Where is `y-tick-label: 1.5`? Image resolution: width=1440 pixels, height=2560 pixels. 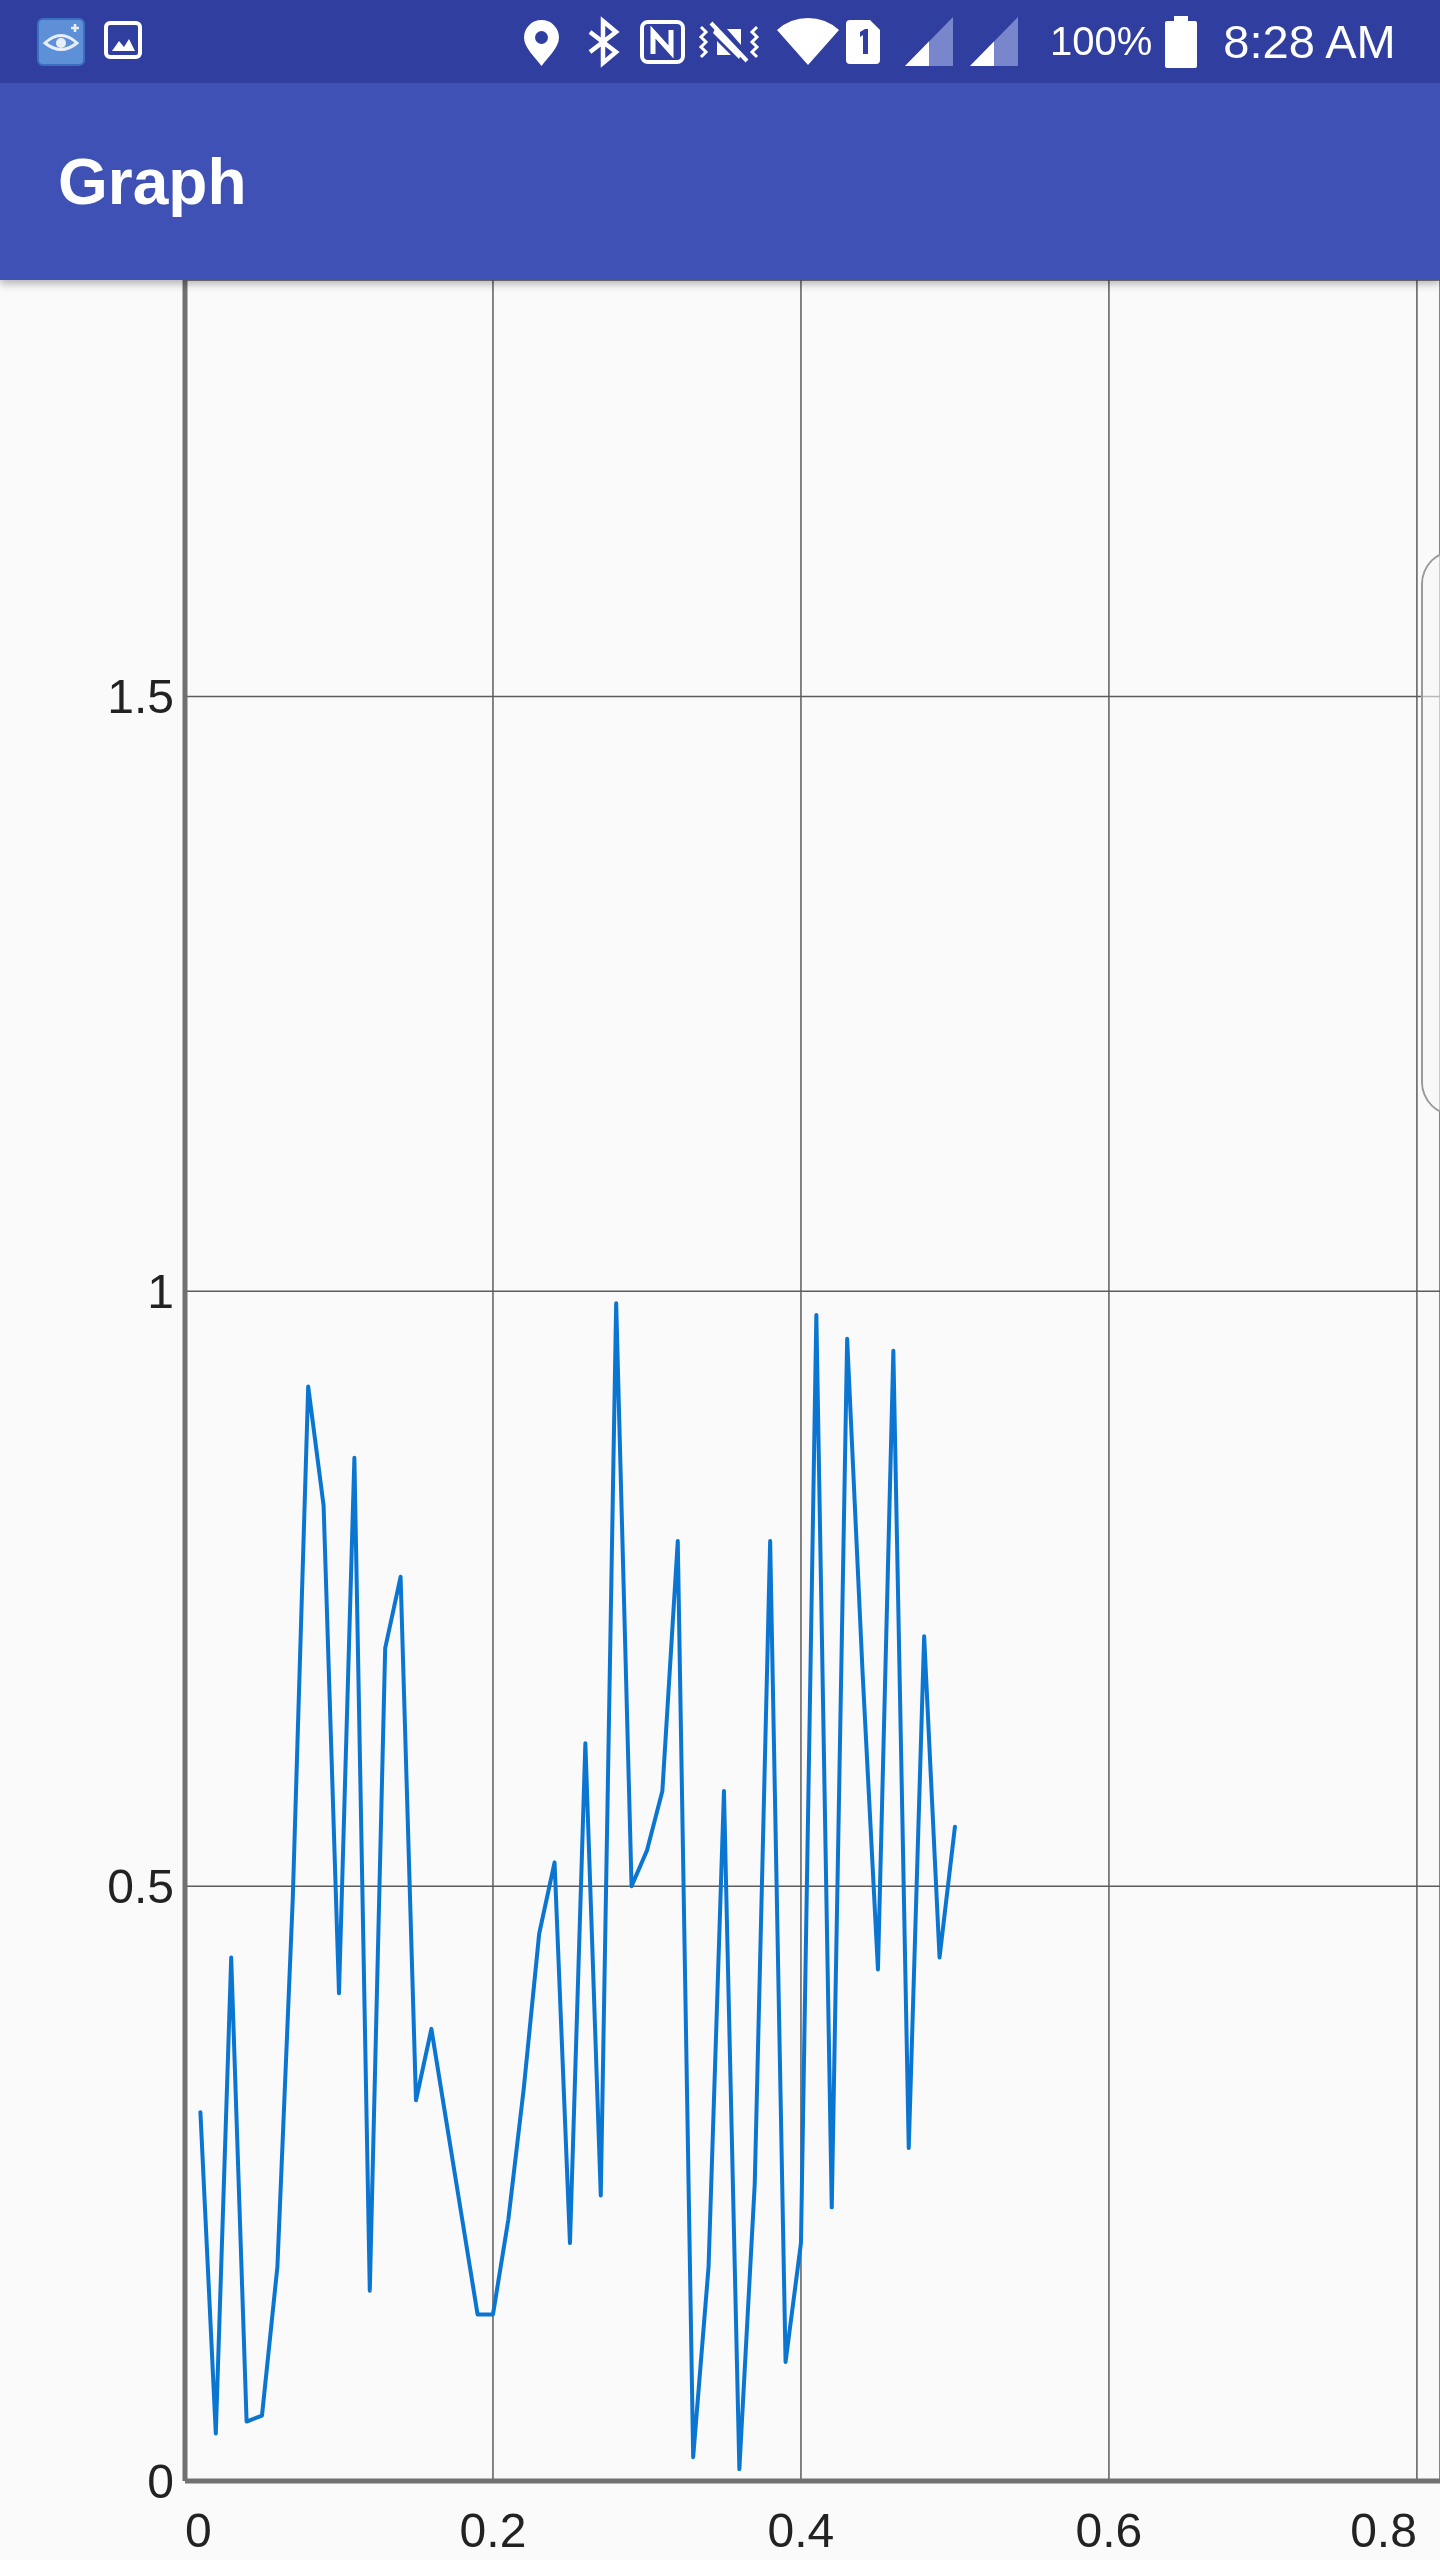
y-tick-label: 1.5 is located at coordinates (140, 697).